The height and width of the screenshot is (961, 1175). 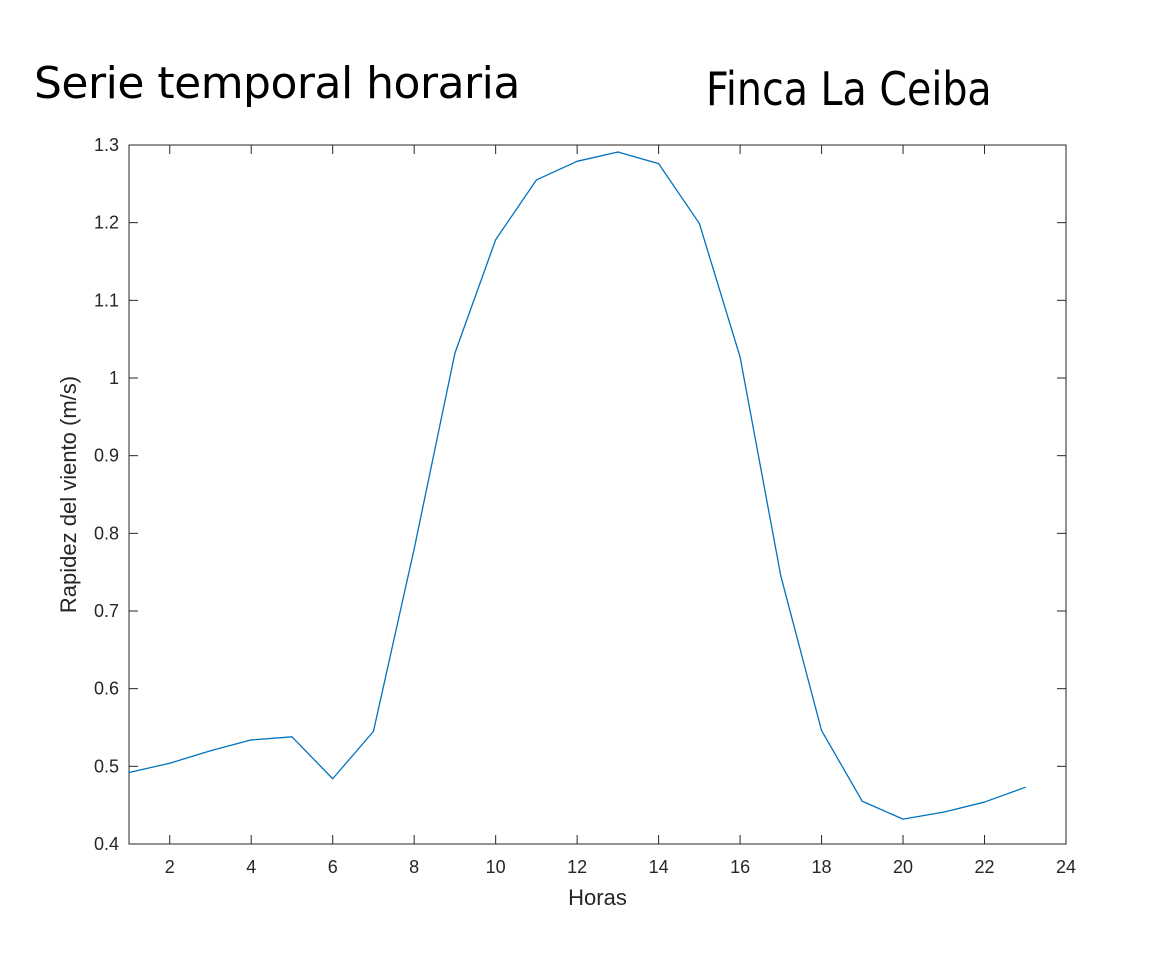 I want to click on chart-title-left: Serie temporal horaria, so click(x=277, y=83).